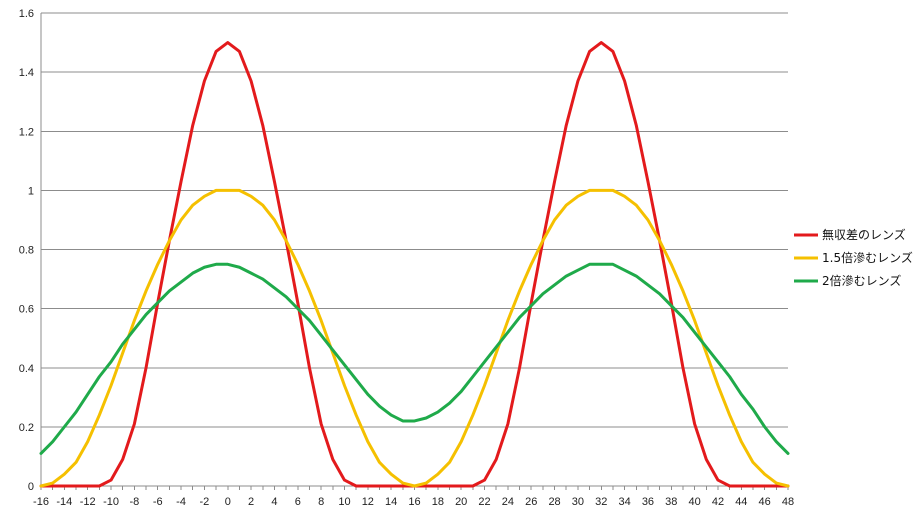  I want to click on x-tick-label: 18, so click(438, 502).